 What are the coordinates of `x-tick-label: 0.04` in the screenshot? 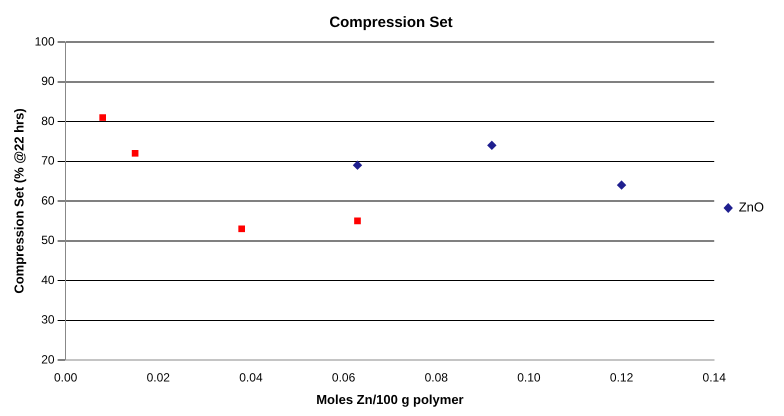 It's located at (251, 377).